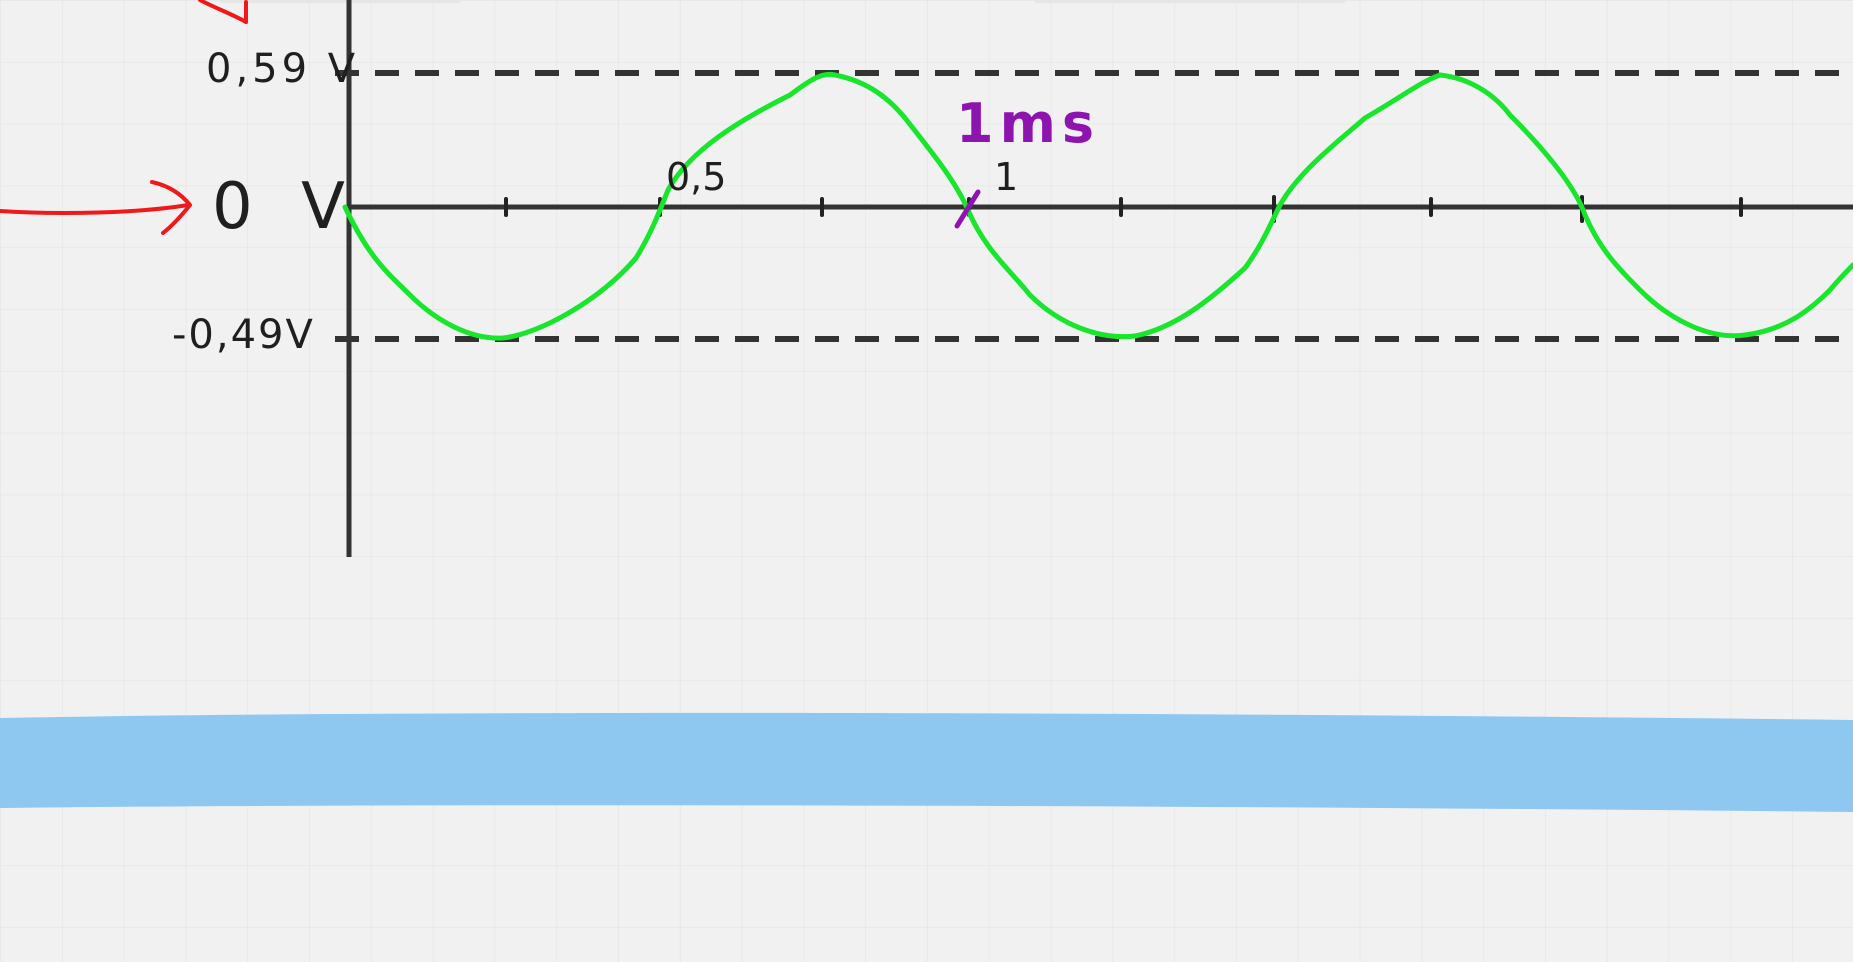  What do you see at coordinates (96, 207) in the screenshot?
I see `zero-level-arrow` at bounding box center [96, 207].